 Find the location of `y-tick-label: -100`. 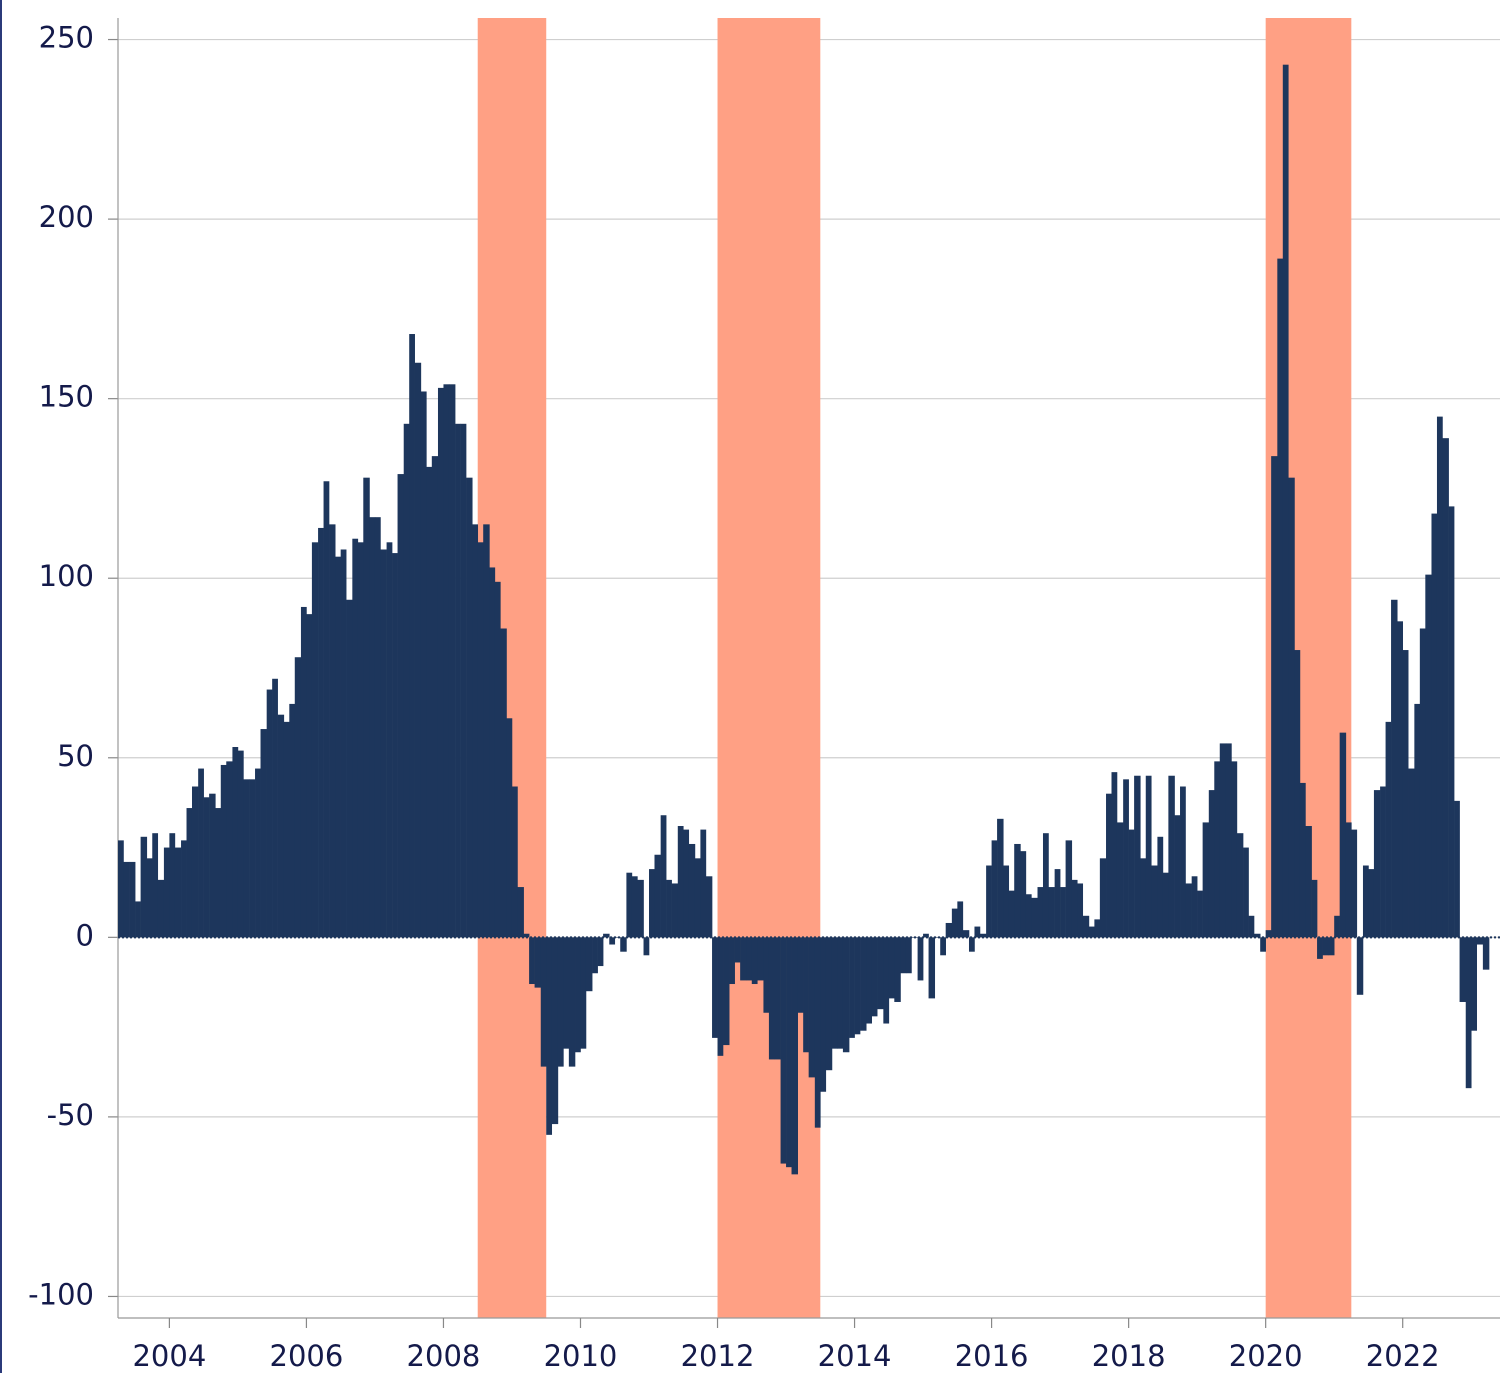

y-tick-label: -100 is located at coordinates (61, 1294).